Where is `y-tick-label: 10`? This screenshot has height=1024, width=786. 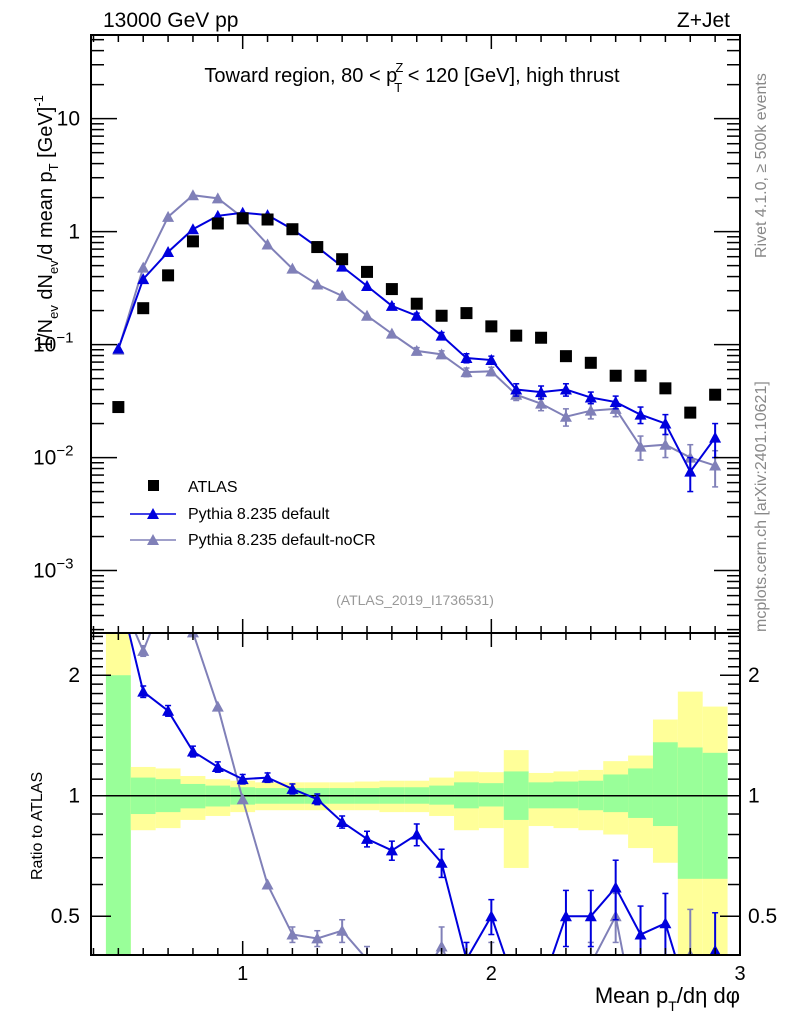 y-tick-label: 10 is located at coordinates (68, 119).